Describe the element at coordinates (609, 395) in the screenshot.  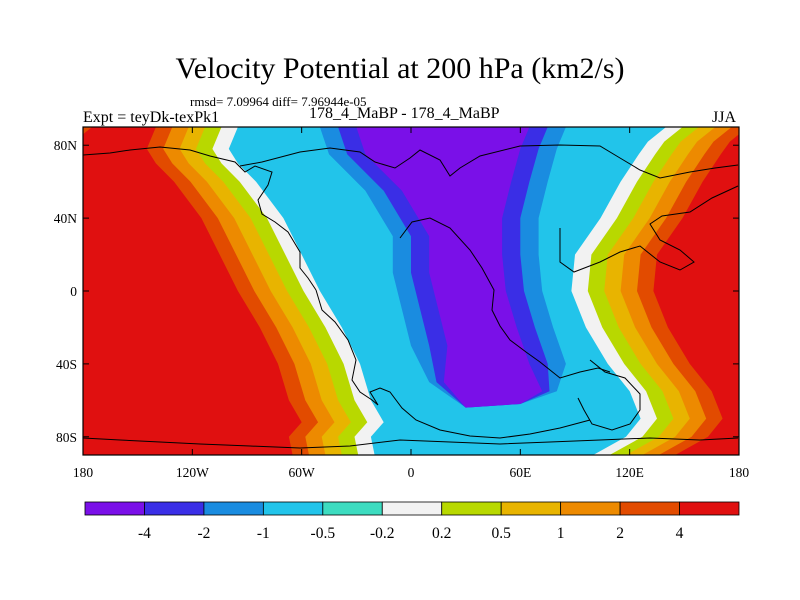
I see `coastline-australia` at that location.